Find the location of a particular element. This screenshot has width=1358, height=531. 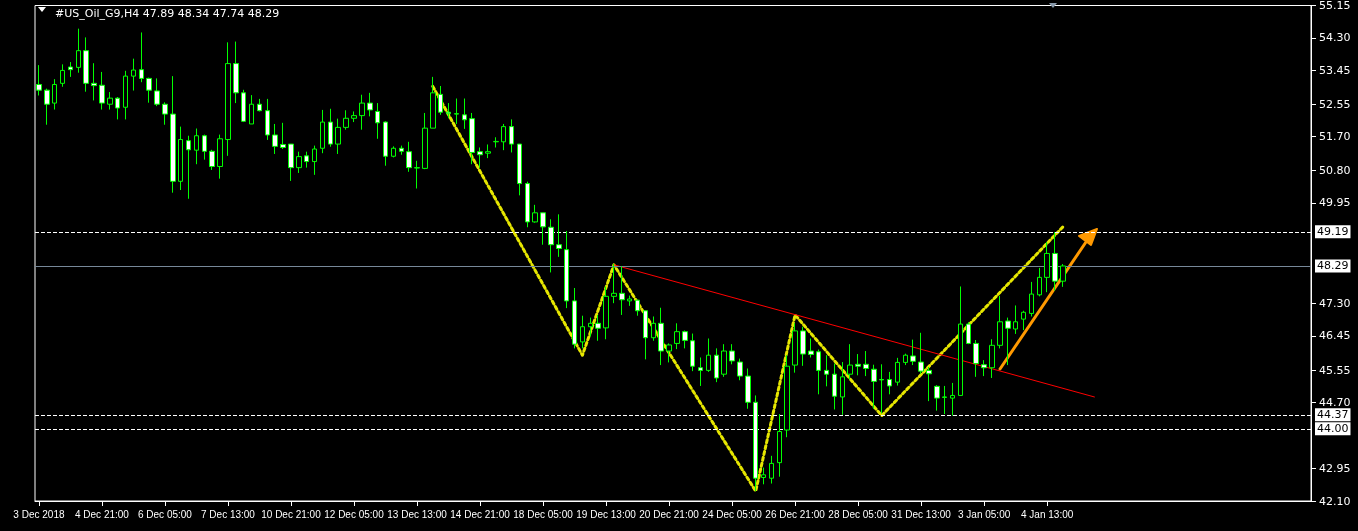

x-tick-label: 3 Jan 05:00 is located at coordinates (984, 514).